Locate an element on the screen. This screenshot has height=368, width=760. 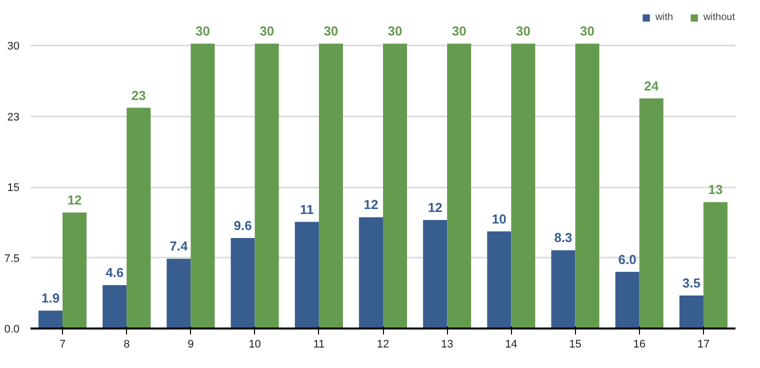
y-tick-label: 0.0 is located at coordinates (12, 330).